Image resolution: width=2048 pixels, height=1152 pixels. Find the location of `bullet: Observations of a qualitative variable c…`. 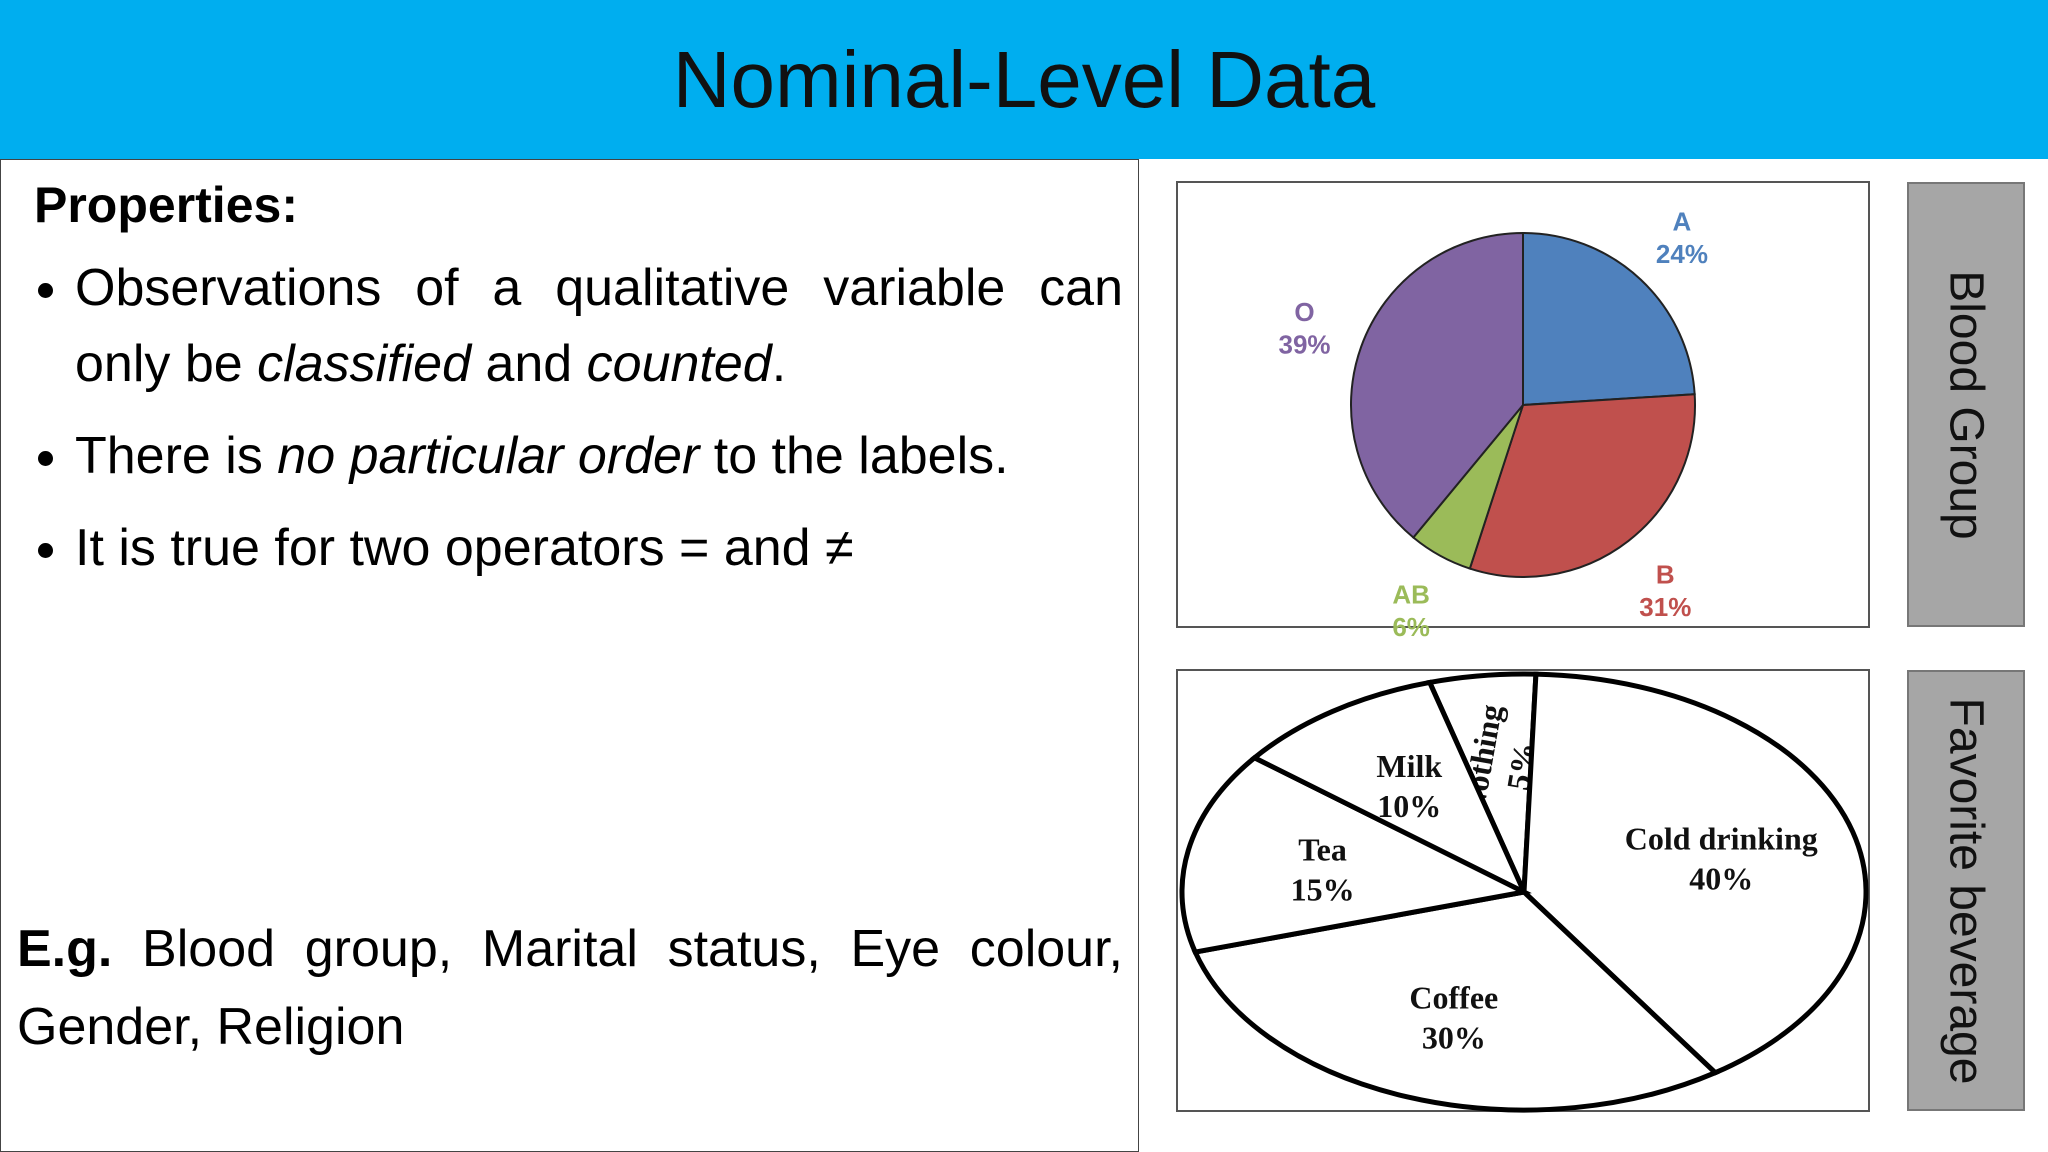

bullet: Observations of a qualitative variable c… is located at coordinates (599, 326).